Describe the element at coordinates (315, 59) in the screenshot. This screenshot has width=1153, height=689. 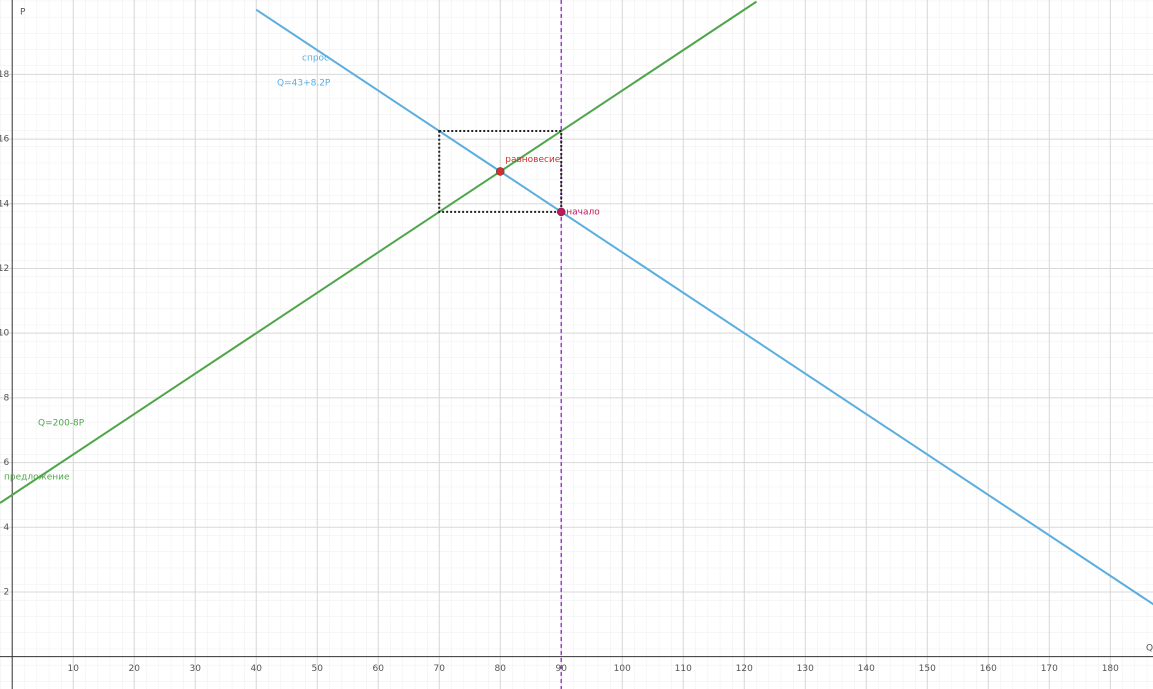
I see `demand-label: спрос` at that location.